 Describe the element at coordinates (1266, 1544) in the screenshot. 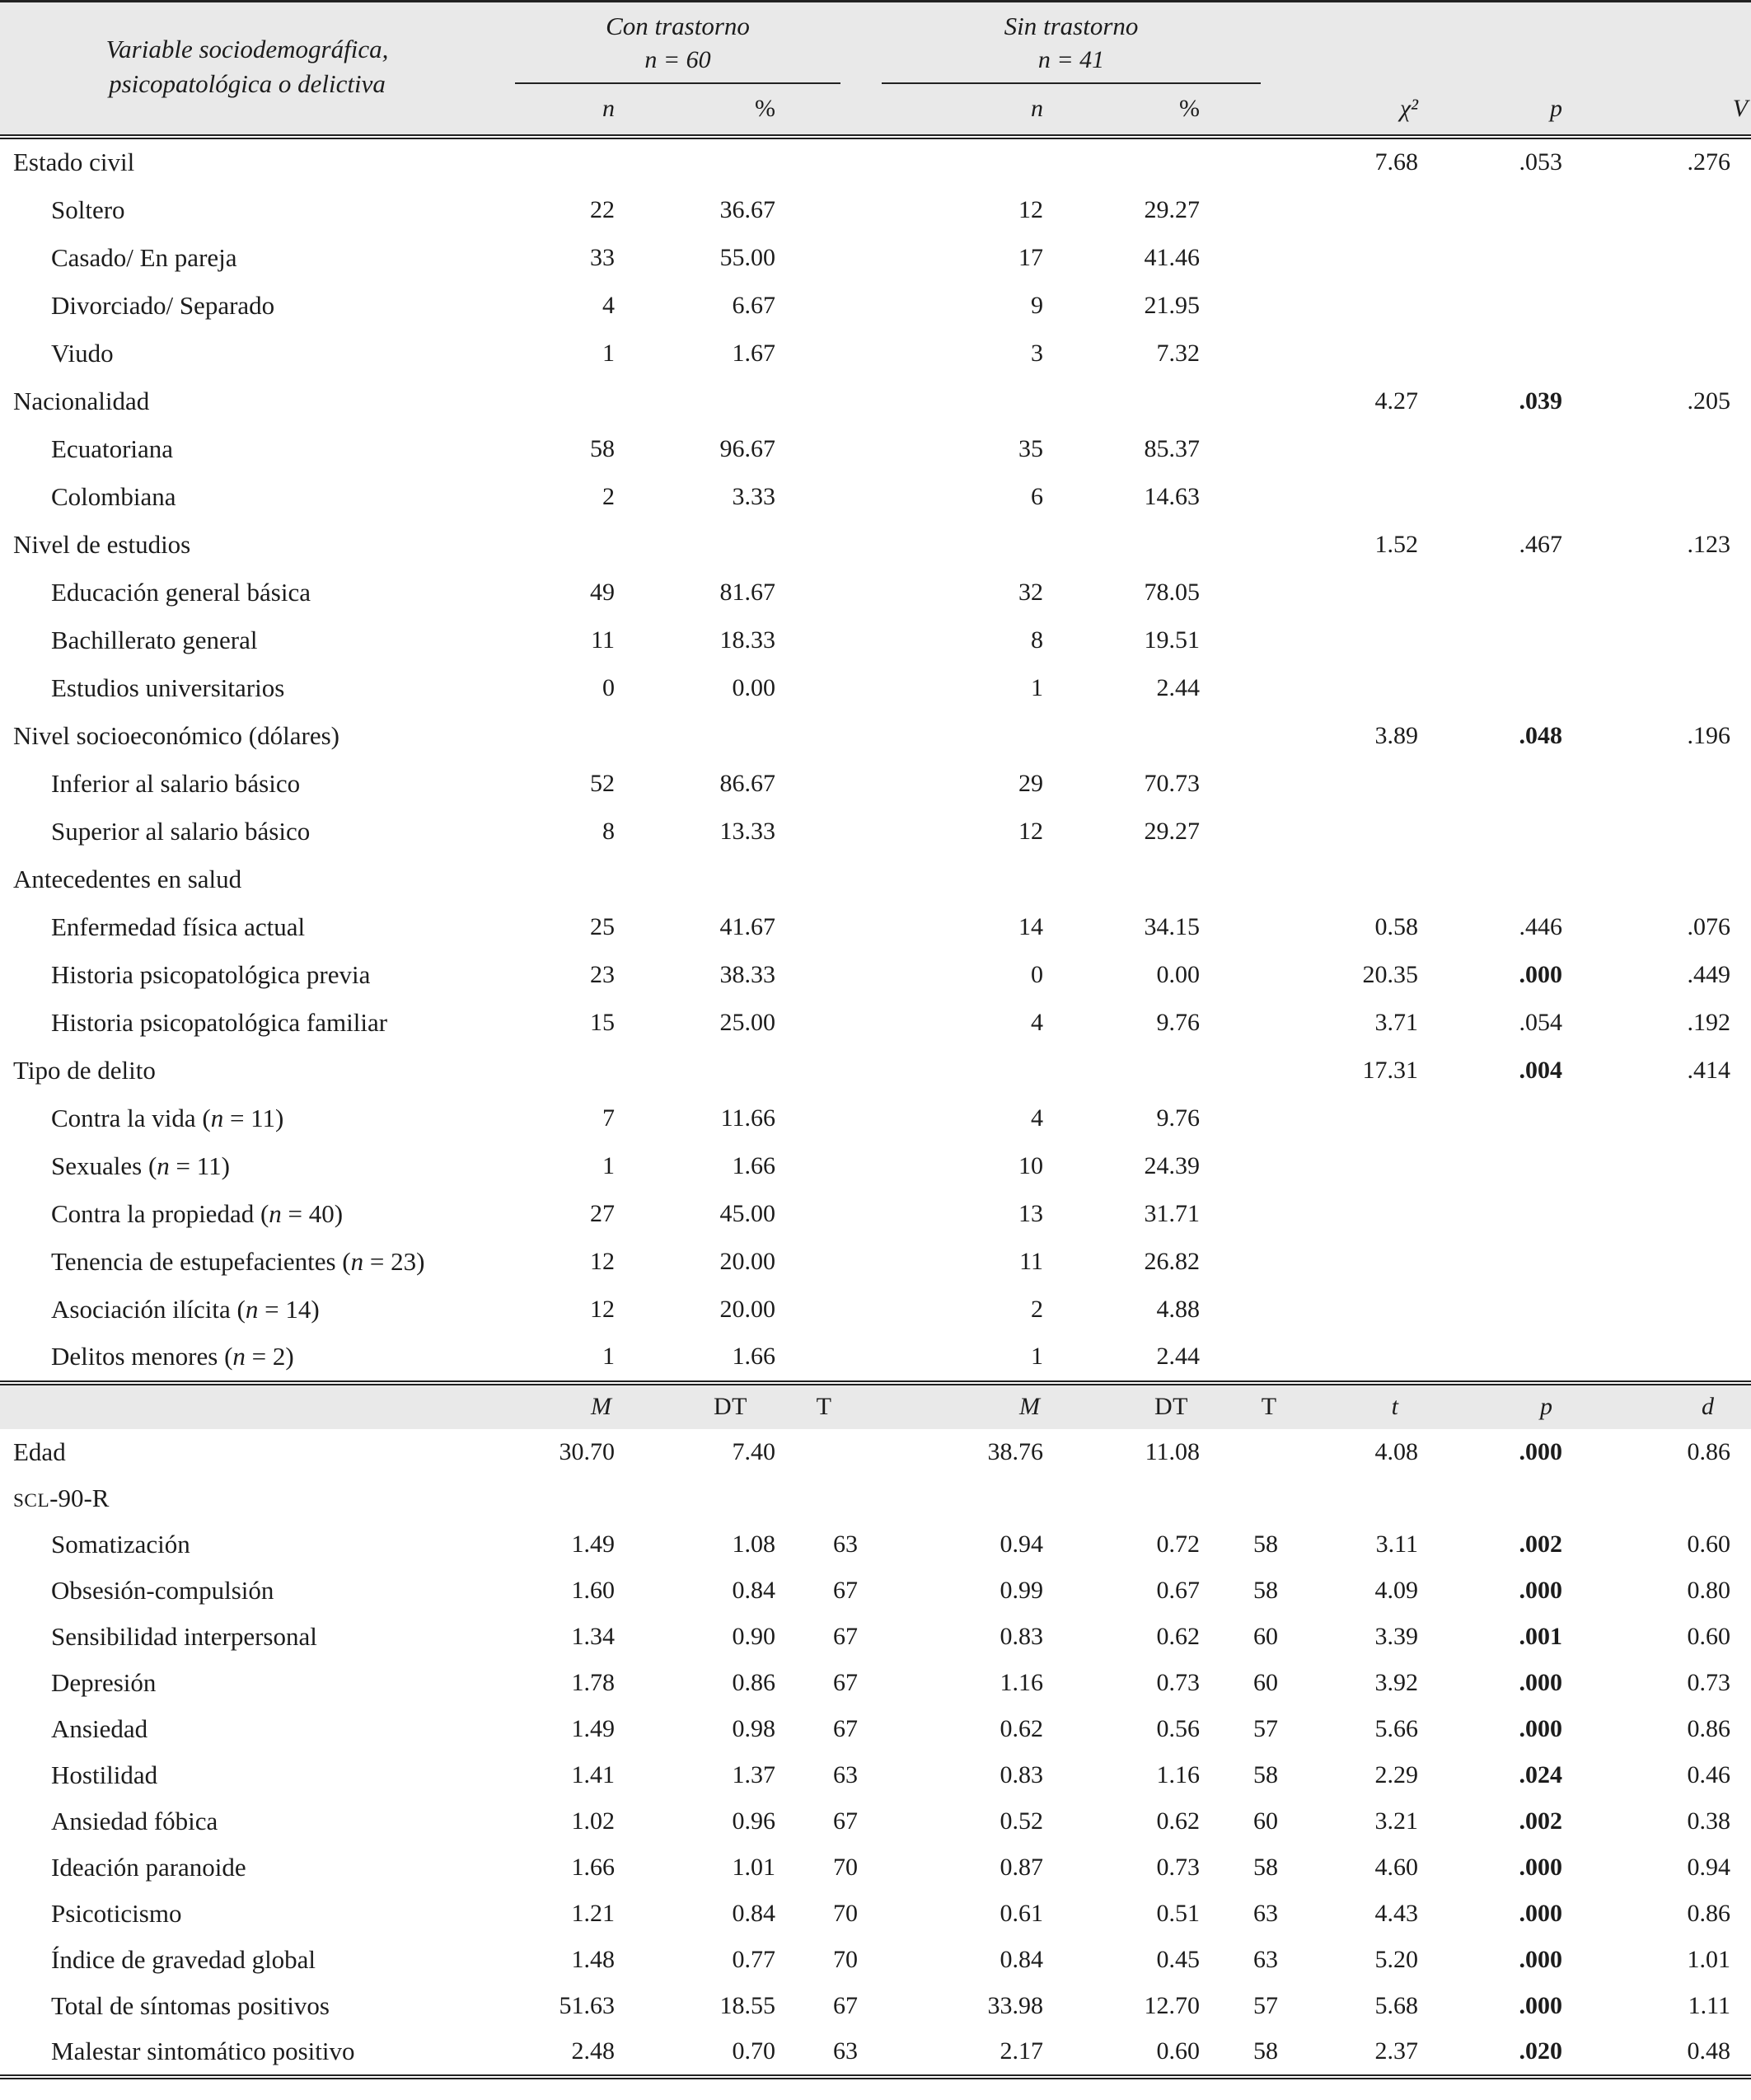

I see `cell-sin-3: 58` at that location.